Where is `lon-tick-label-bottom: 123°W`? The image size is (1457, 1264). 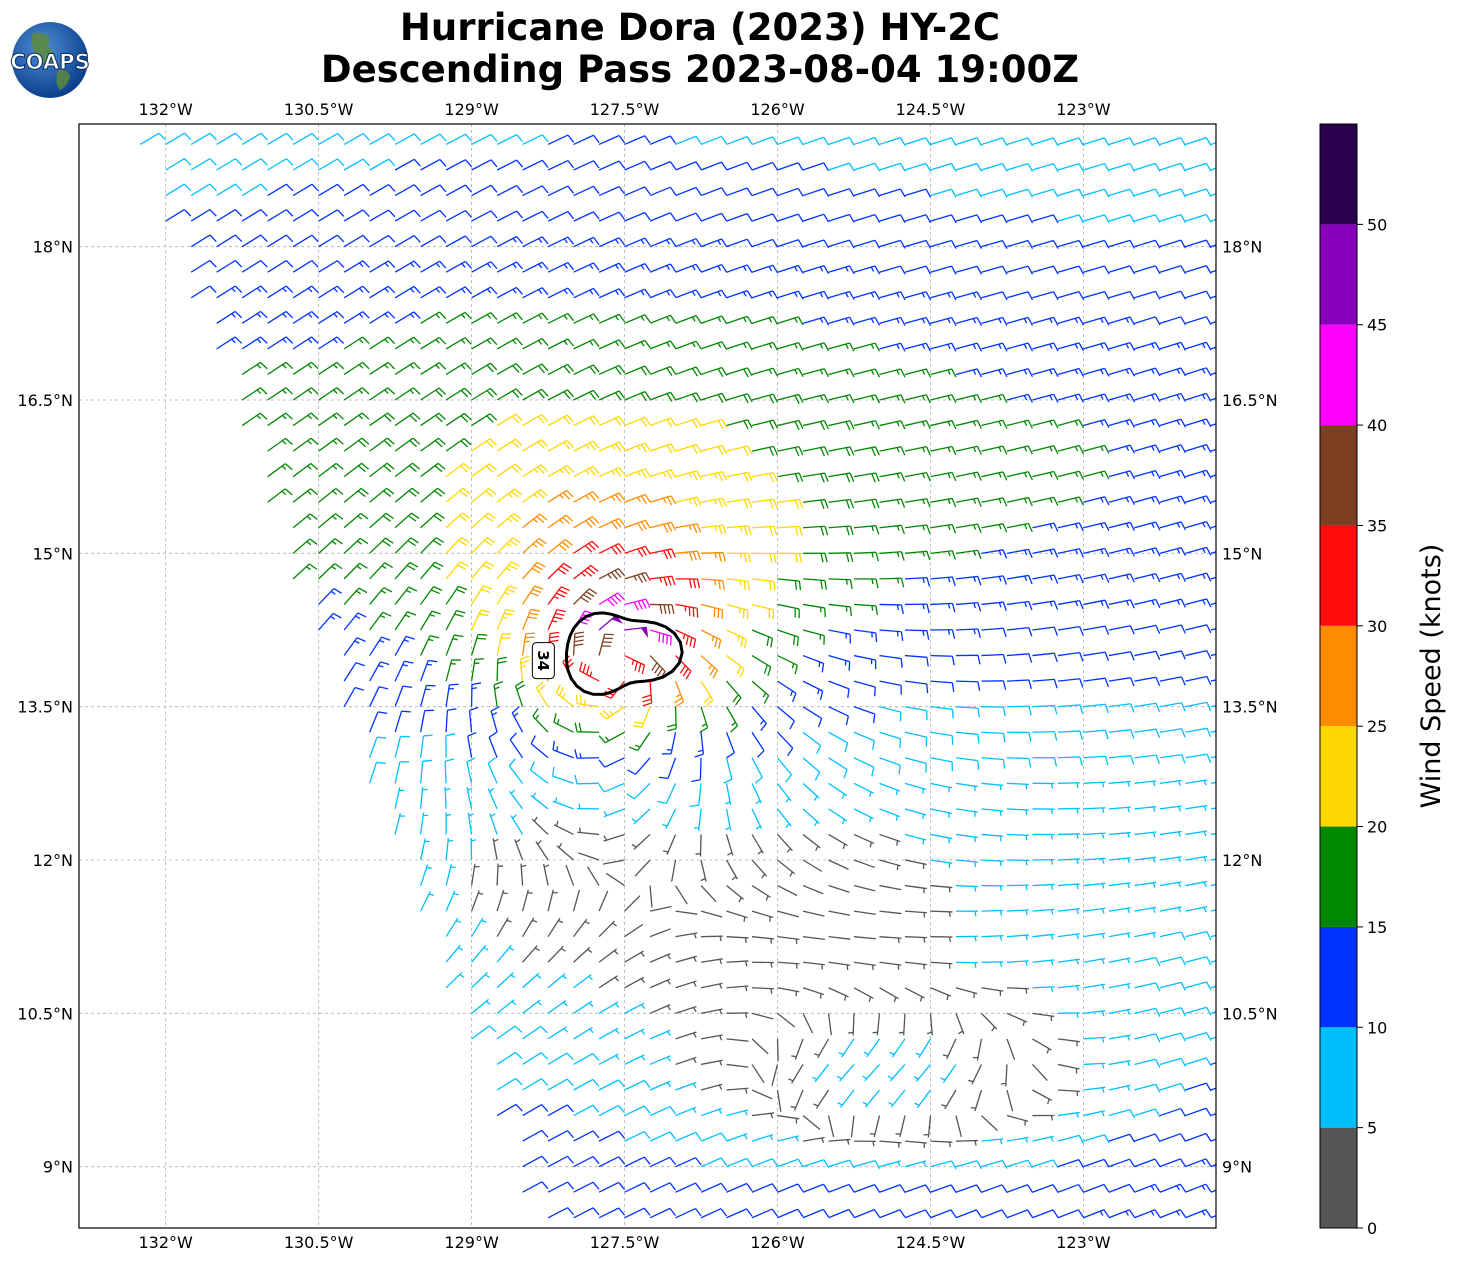 lon-tick-label-bottom: 123°W is located at coordinates (1083, 1242).